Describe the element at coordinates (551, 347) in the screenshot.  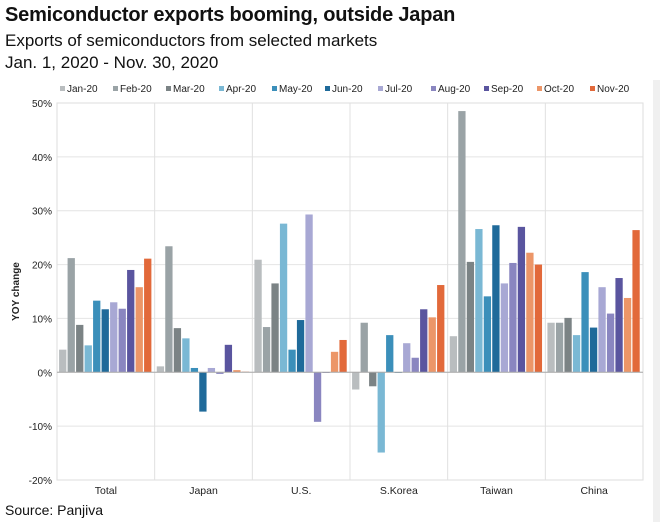
I see `bar-jan-20-china` at that location.